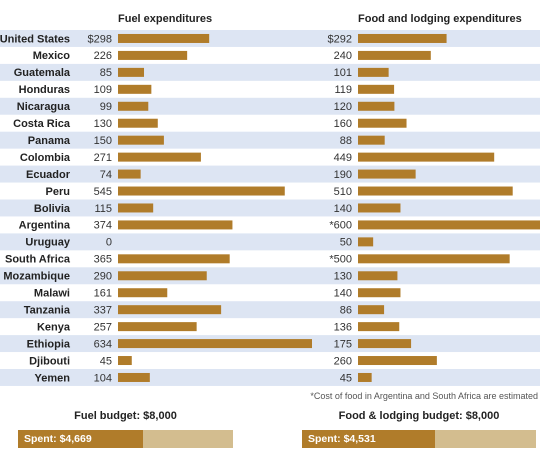 The height and width of the screenshot is (468, 540). Describe the element at coordinates (103, 90) in the screenshot. I see `fuel-value-label: 109` at that location.